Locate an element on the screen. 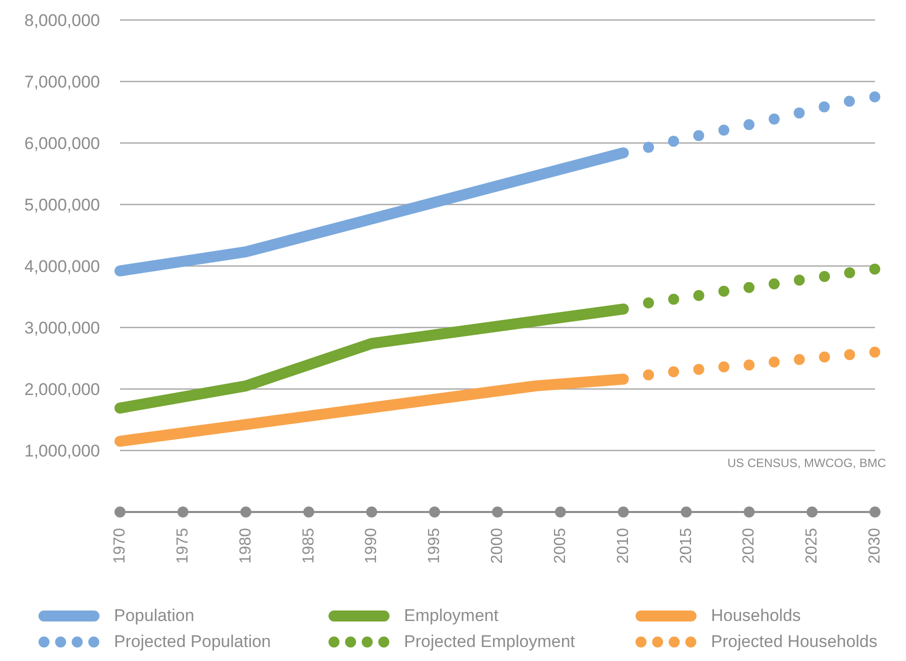 The height and width of the screenshot is (661, 906). legend-label: Households is located at coordinates (756, 616).